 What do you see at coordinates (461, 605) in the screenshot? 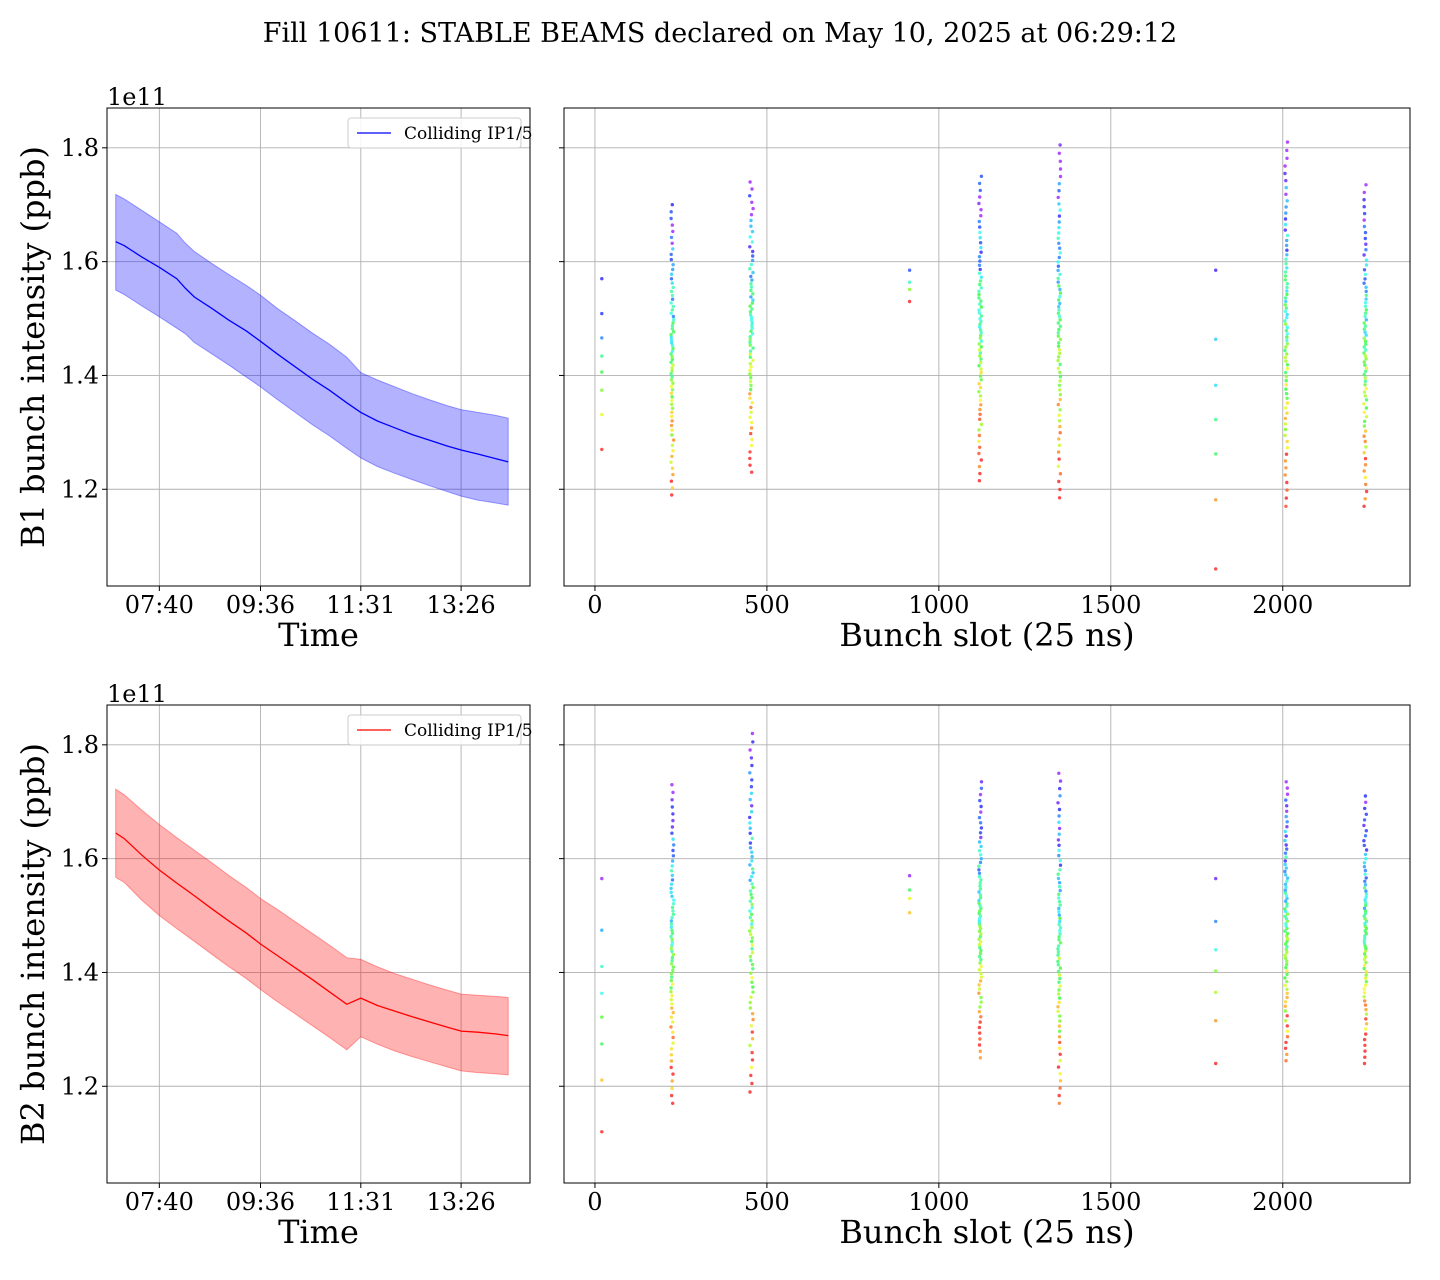
I see `x-tick-label: 13:26` at bounding box center [461, 605].